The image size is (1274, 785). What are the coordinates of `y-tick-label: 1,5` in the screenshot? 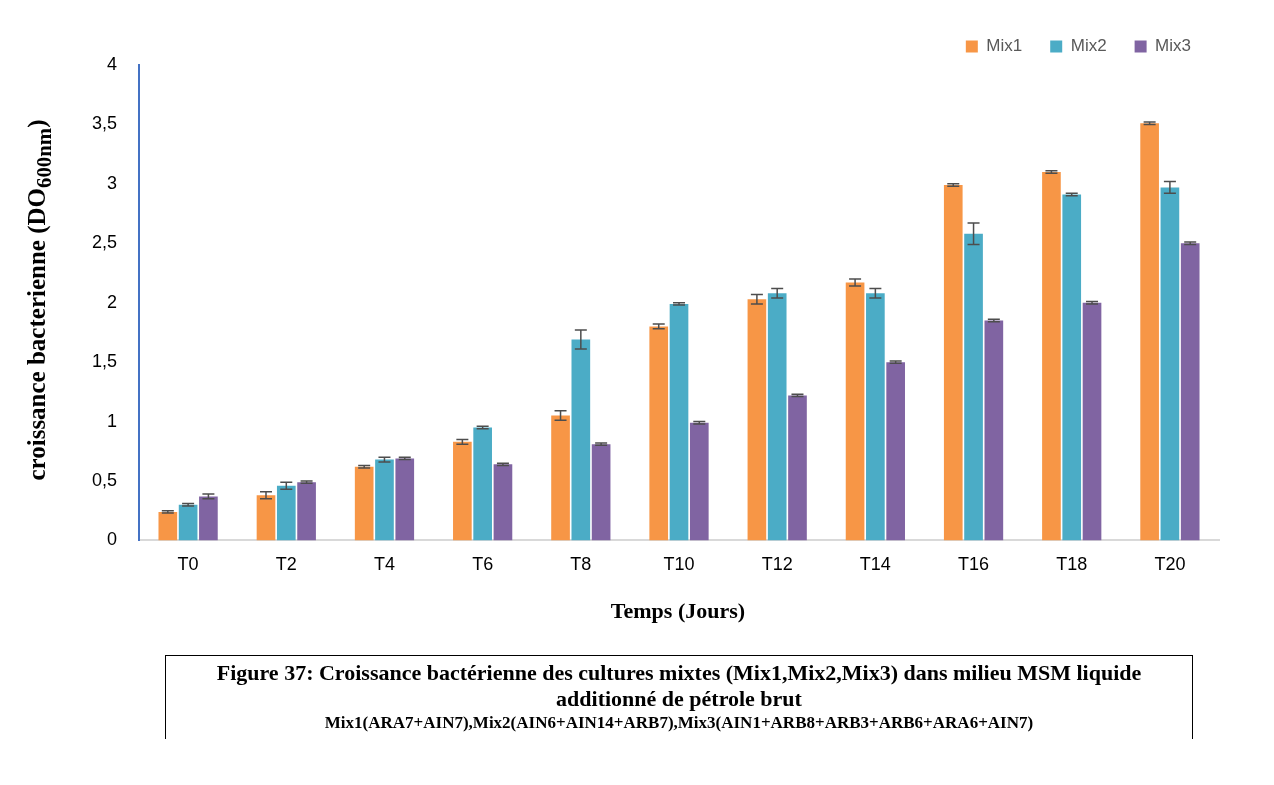 It's located at (104, 361).